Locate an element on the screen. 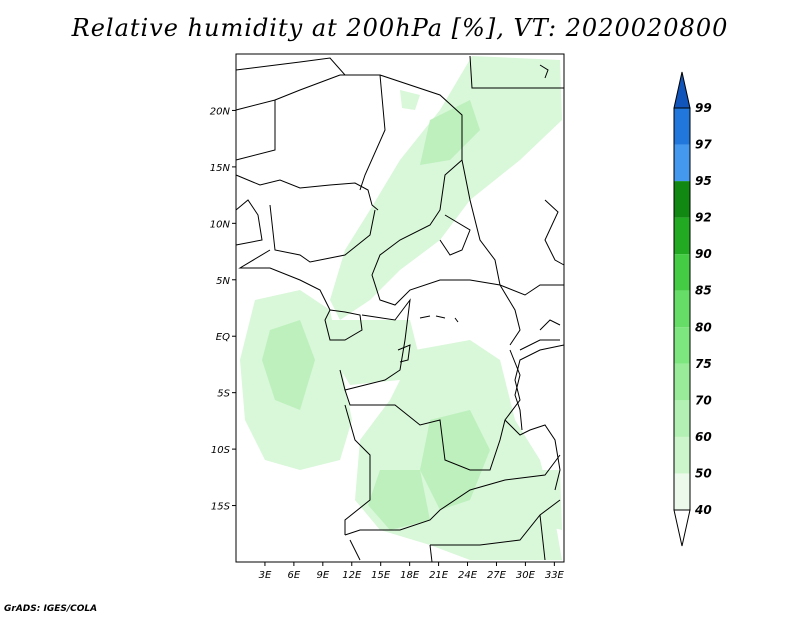  colorbar-label-5: 80 is located at coordinates (703, 327).